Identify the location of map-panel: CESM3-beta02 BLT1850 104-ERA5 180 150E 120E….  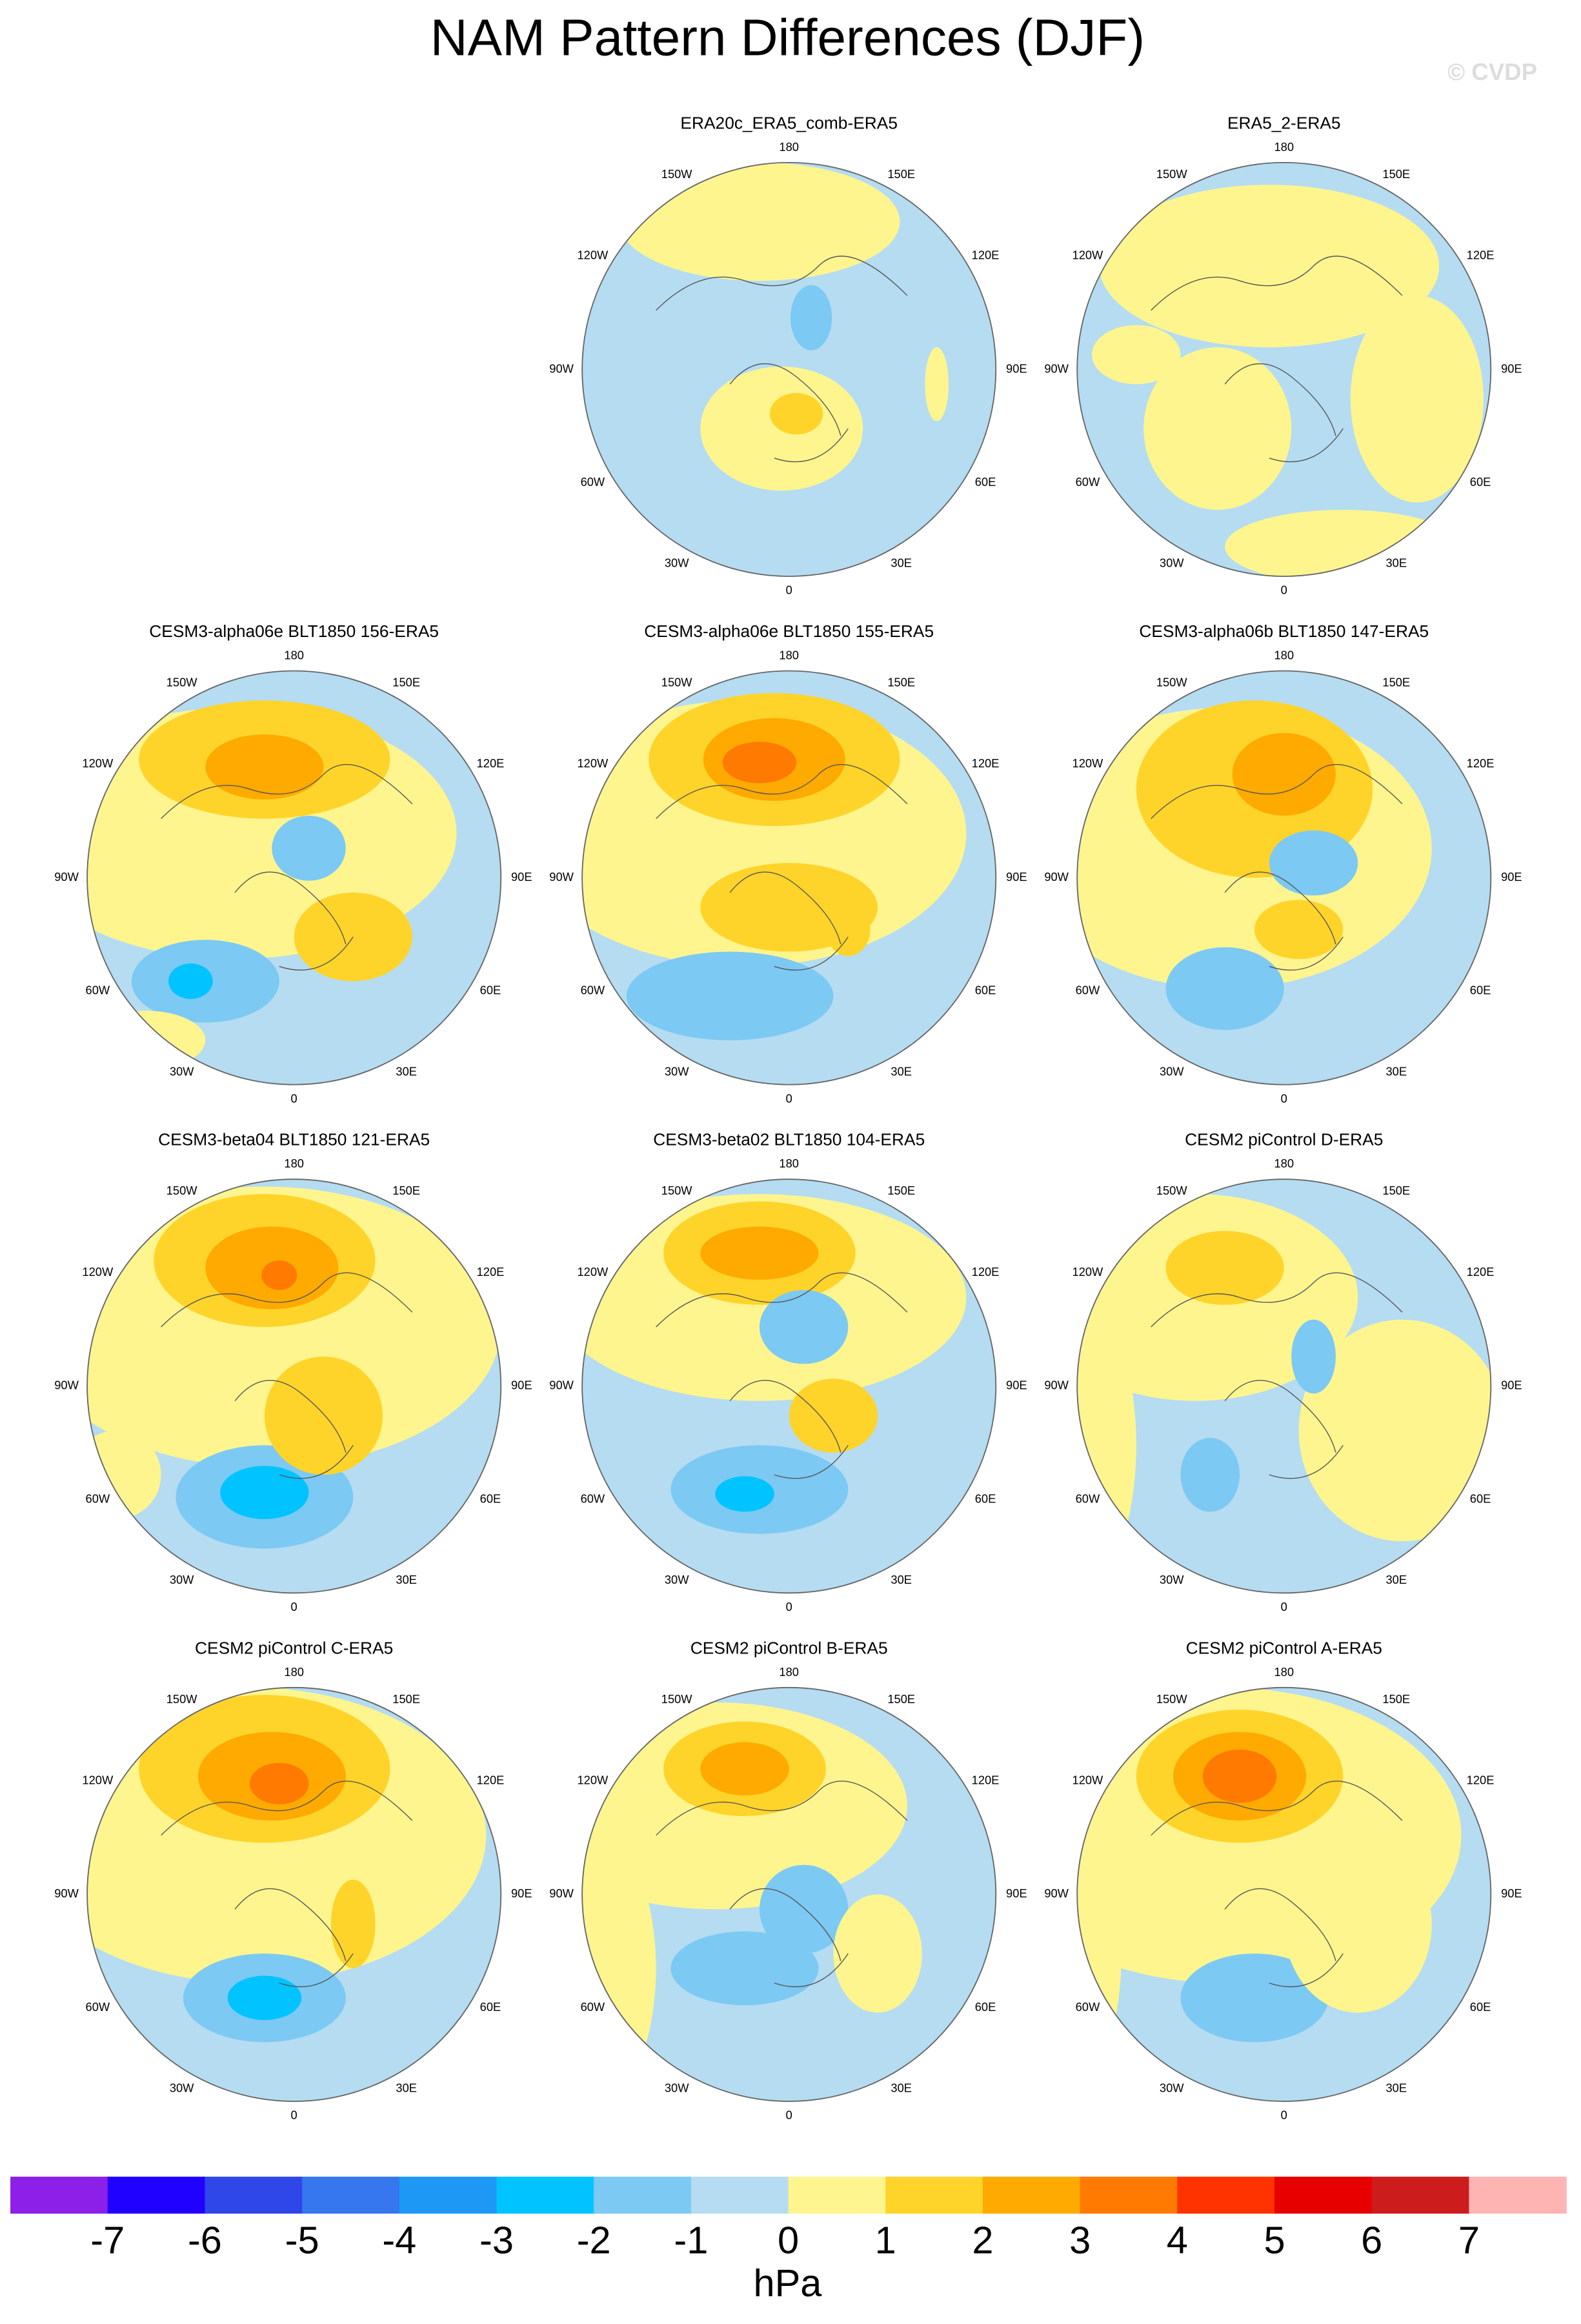
(788, 1372).